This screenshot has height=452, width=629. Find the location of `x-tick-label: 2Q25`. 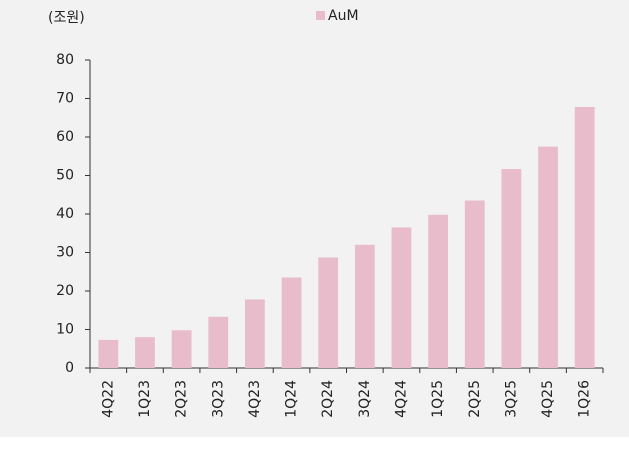

x-tick-label: 2Q25 is located at coordinates (475, 399).